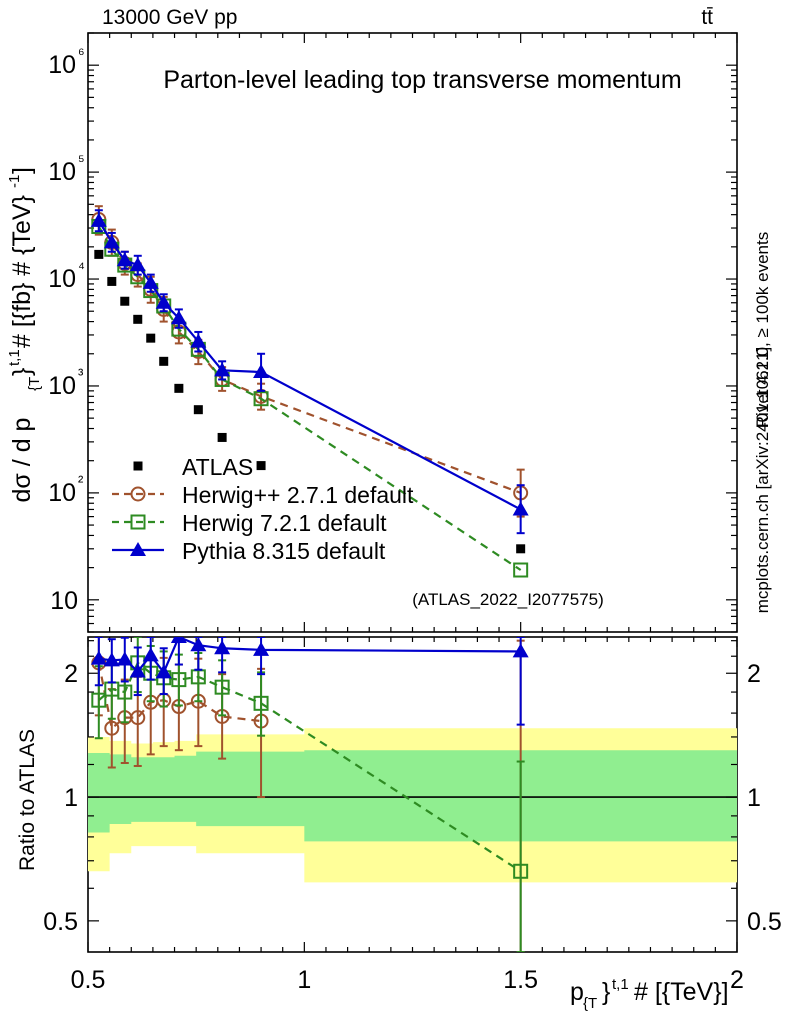 Image resolution: width=786 pixels, height=1024 pixels. Describe the element at coordinates (284, 523) in the screenshot. I see `legend-label: Herwig 7.2.1 default` at that location.